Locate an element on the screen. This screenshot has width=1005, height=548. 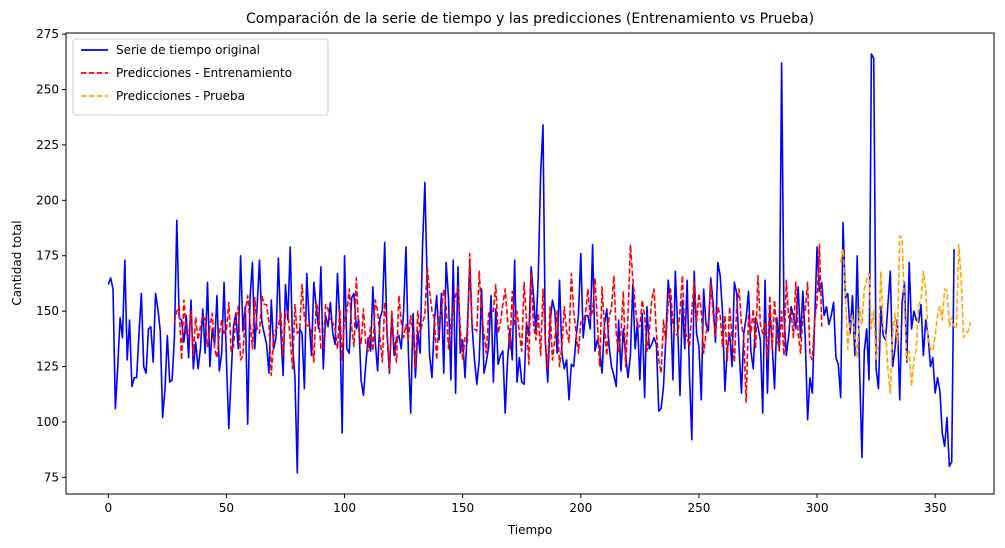
legend-box is located at coordinates (200, 77).